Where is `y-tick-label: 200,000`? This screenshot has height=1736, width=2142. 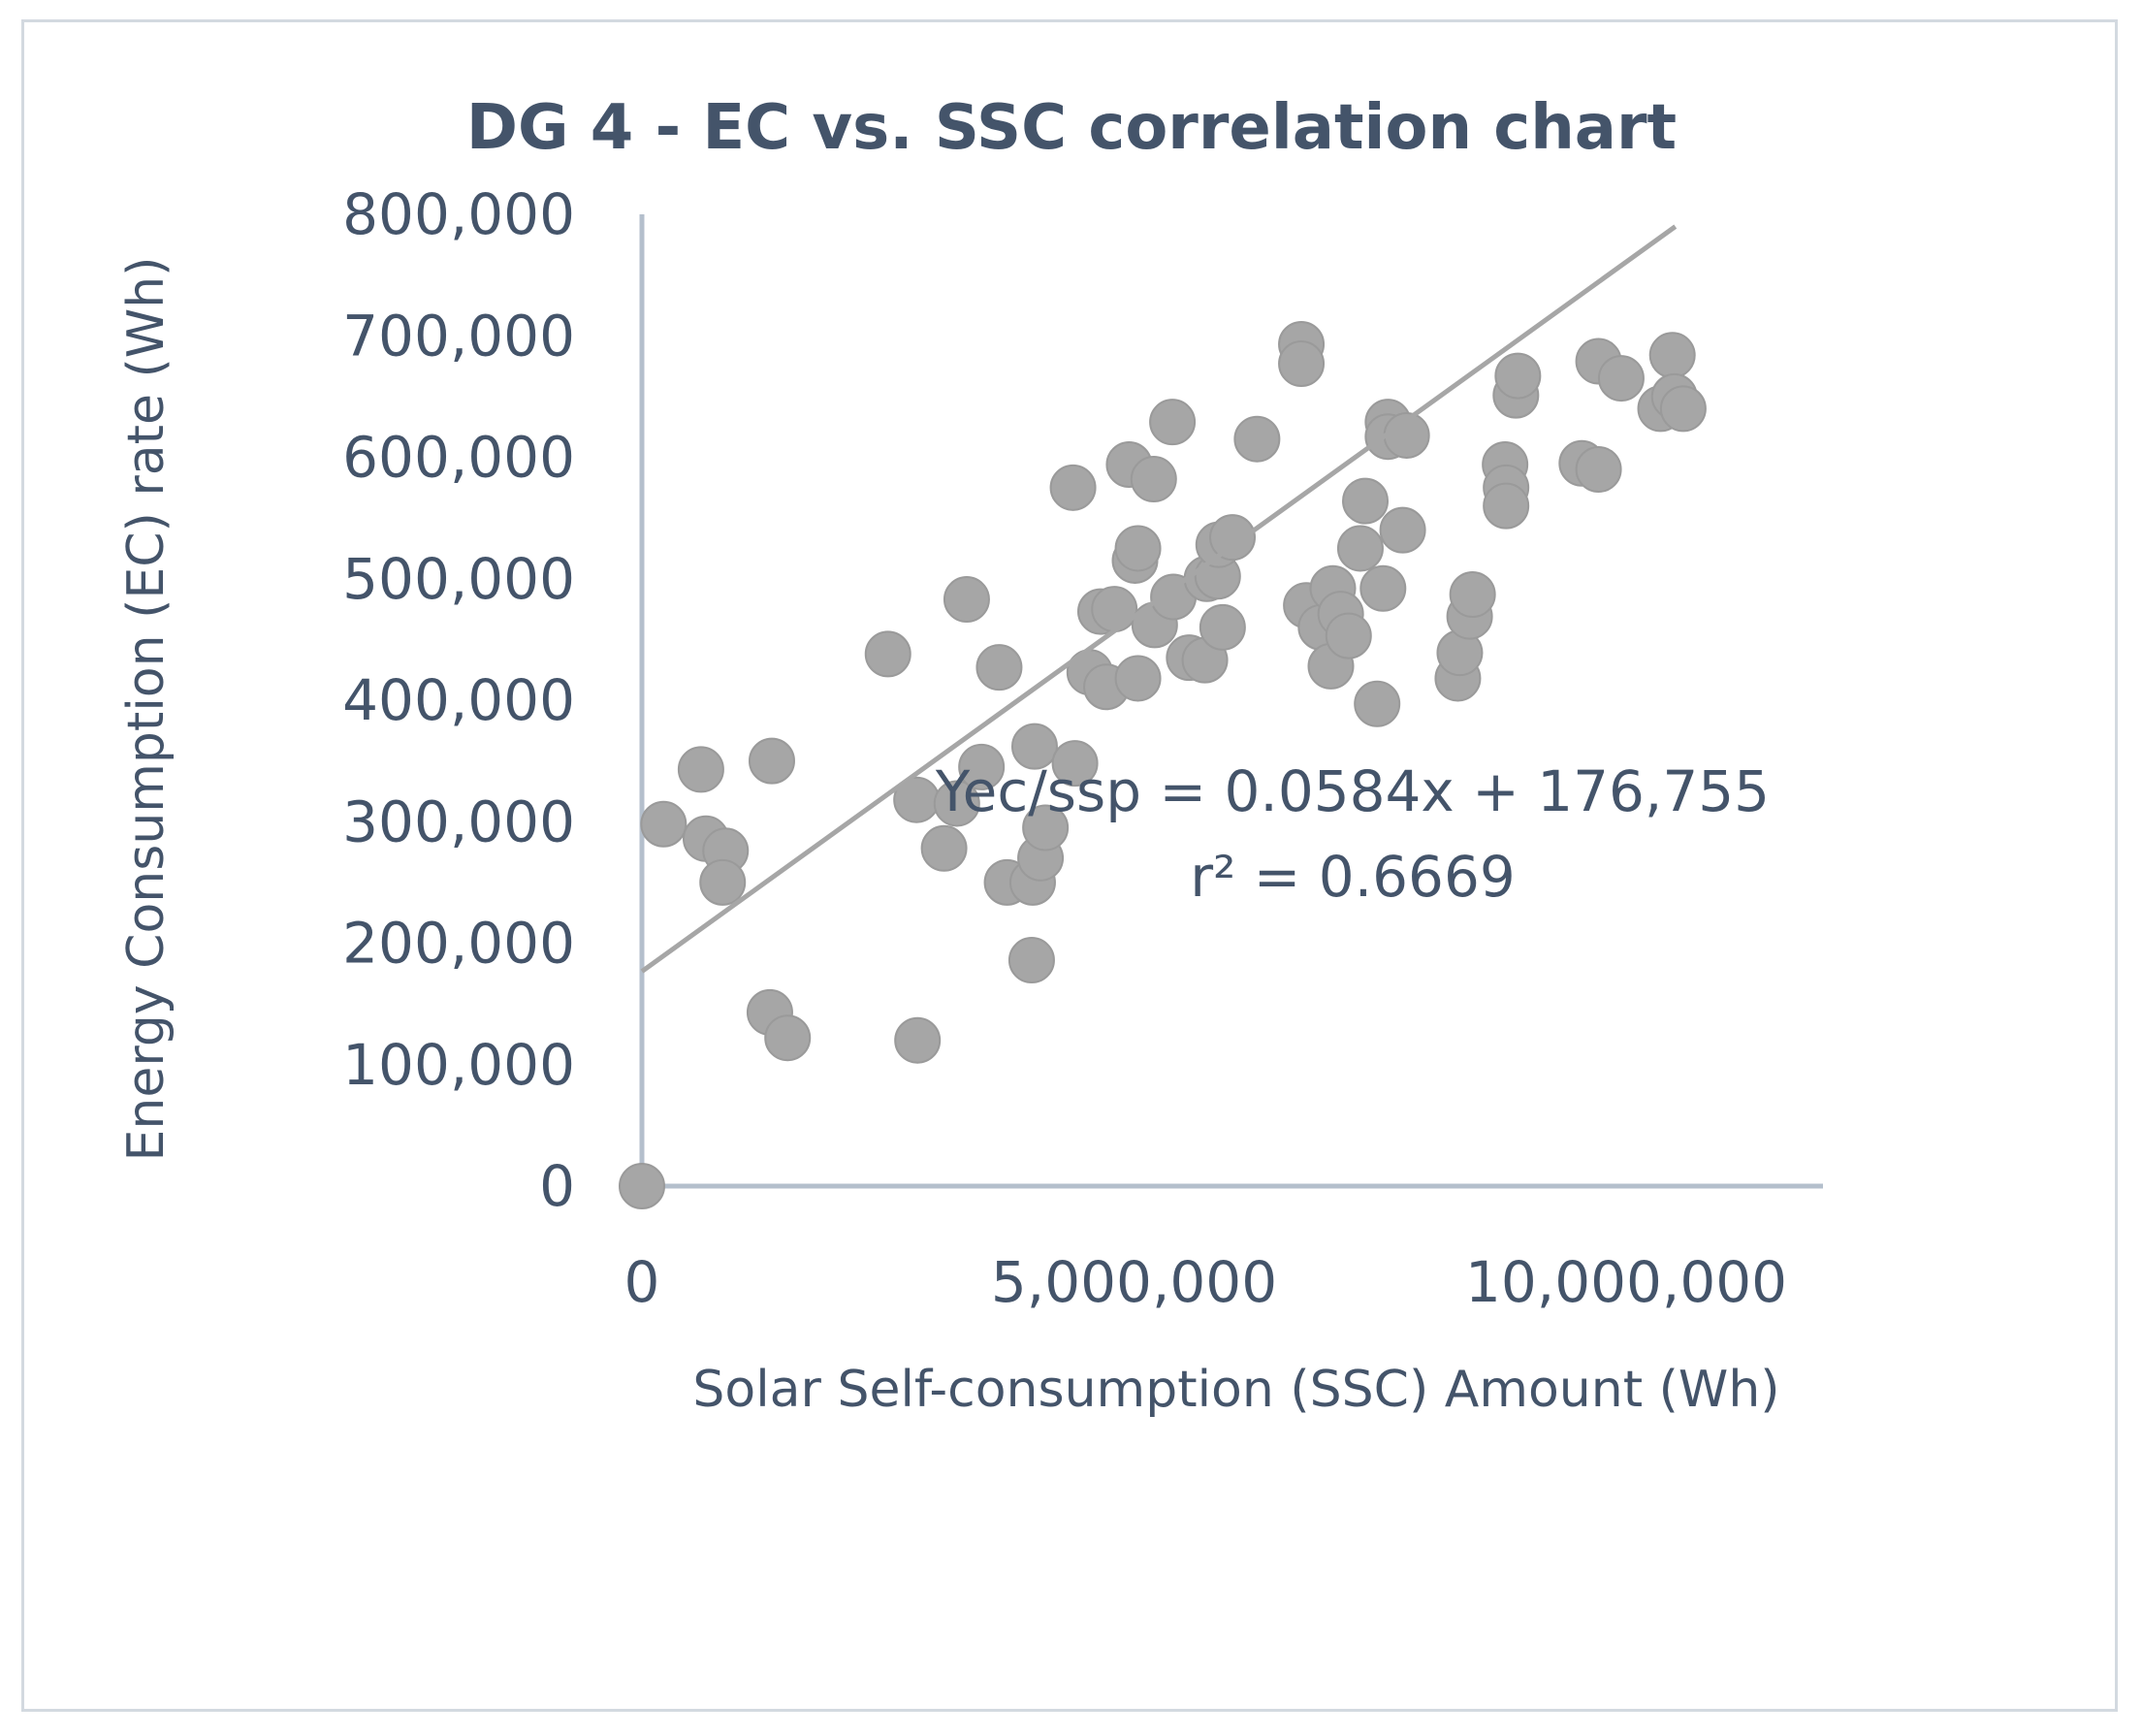
y-tick-label: 200,000 is located at coordinates (459, 944).